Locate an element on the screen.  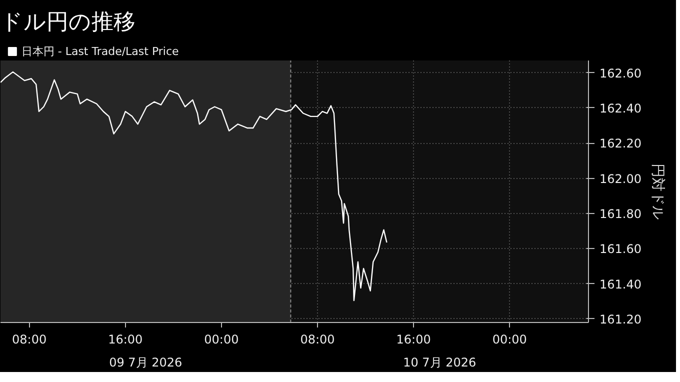
chart-title: ドル円の推移 is located at coordinates (68, 23).